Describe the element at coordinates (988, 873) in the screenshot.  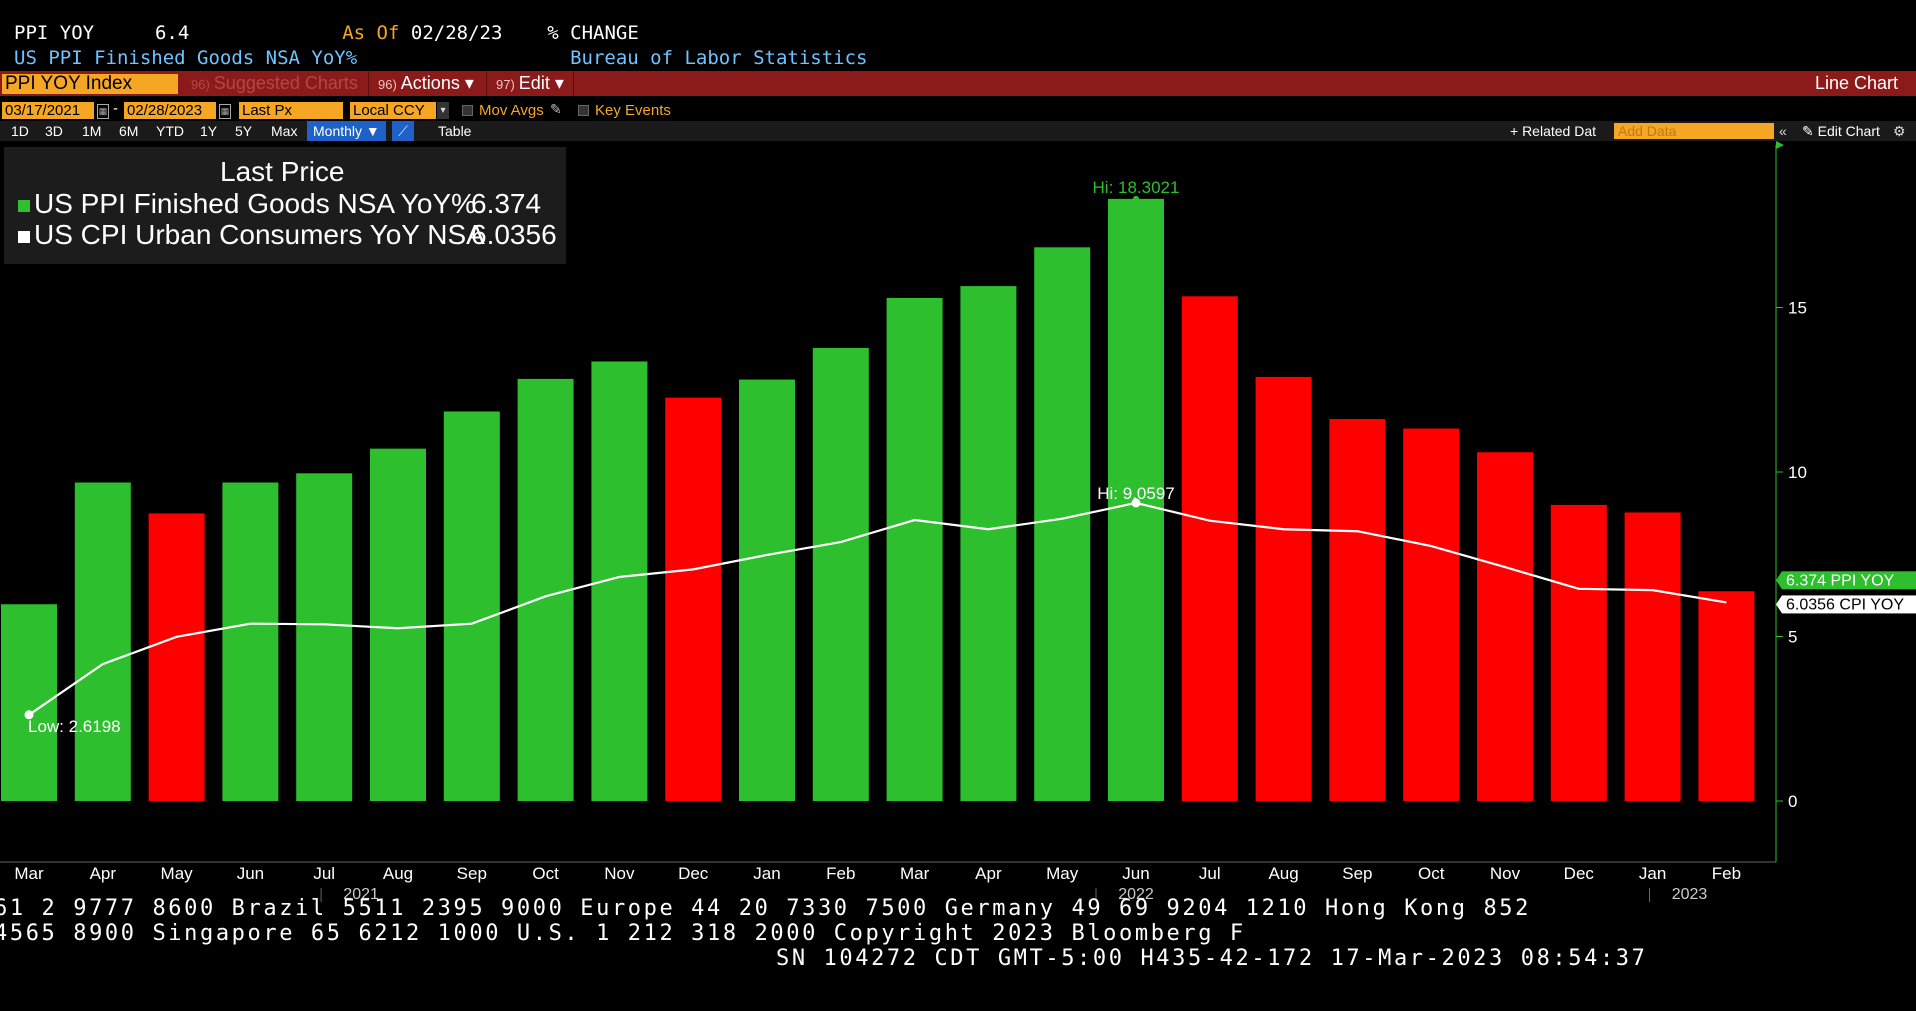
I see `x-tick-label: Apr` at that location.